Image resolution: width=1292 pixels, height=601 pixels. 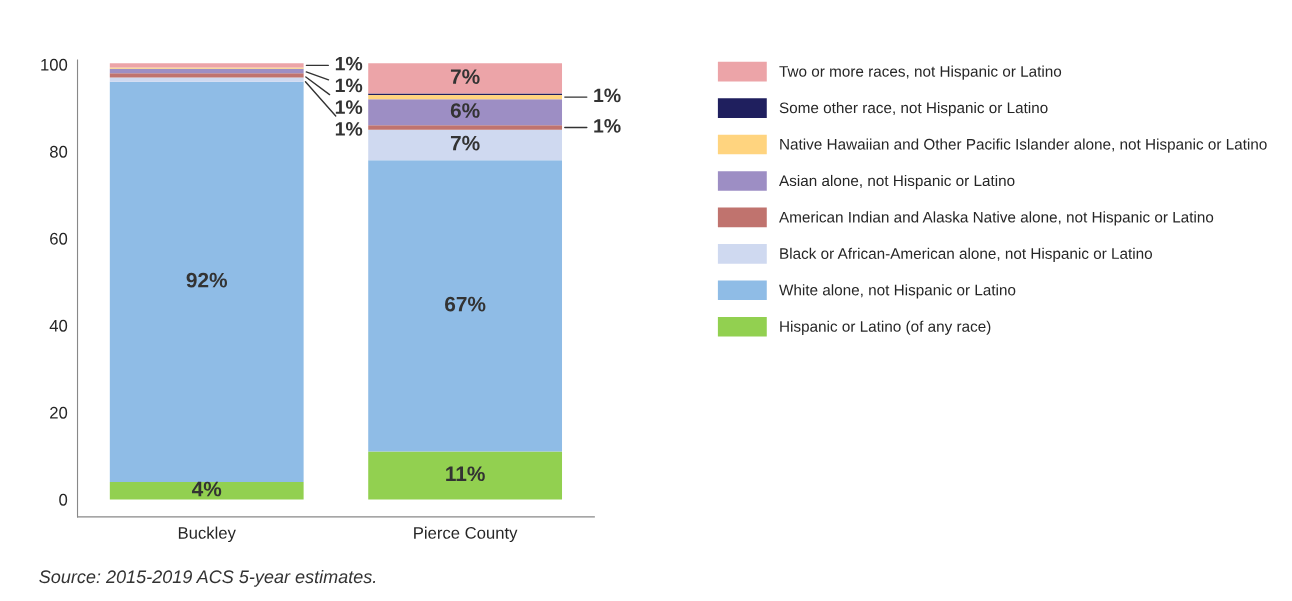 I want to click on data-label: 6%, so click(x=465, y=110).